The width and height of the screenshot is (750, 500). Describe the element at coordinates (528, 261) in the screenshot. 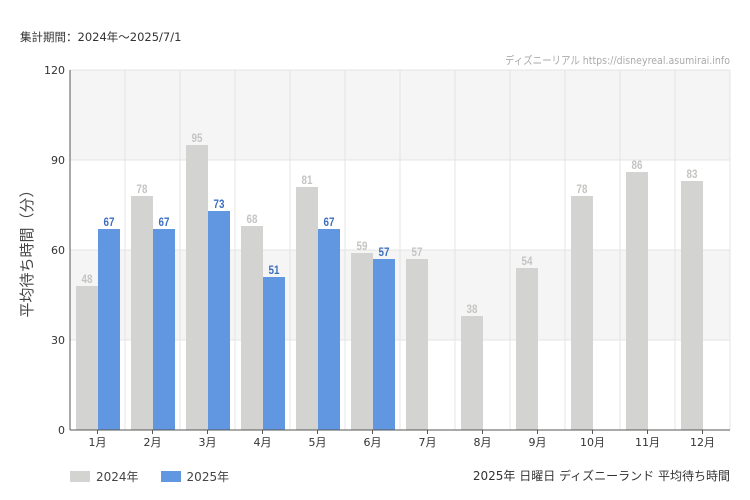

I see `data-label: 54` at that location.